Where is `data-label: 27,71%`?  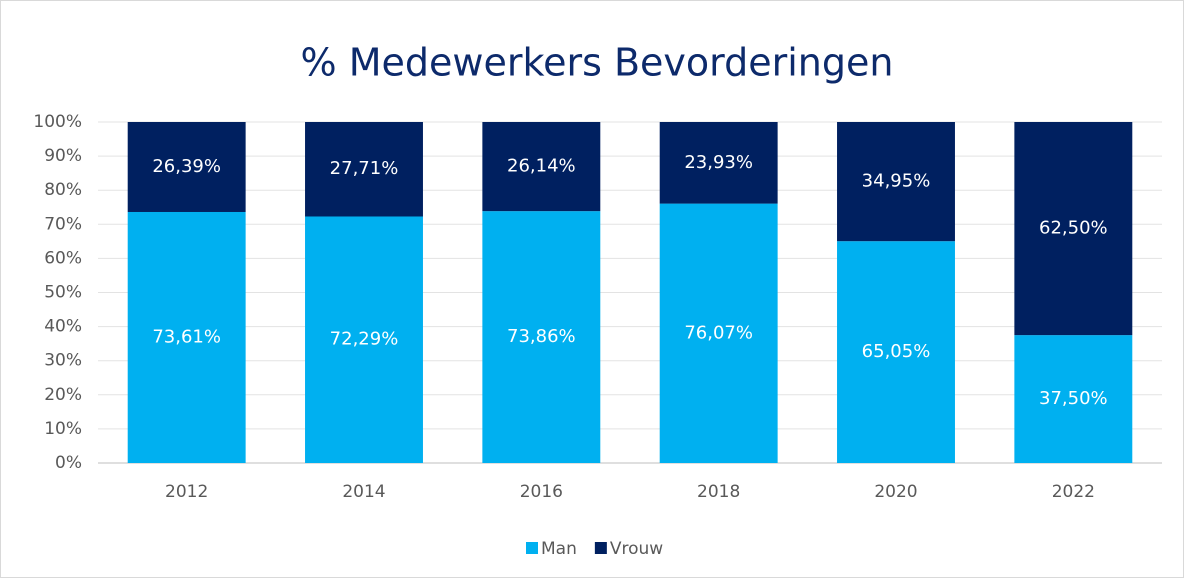 data-label: 27,71% is located at coordinates (364, 168).